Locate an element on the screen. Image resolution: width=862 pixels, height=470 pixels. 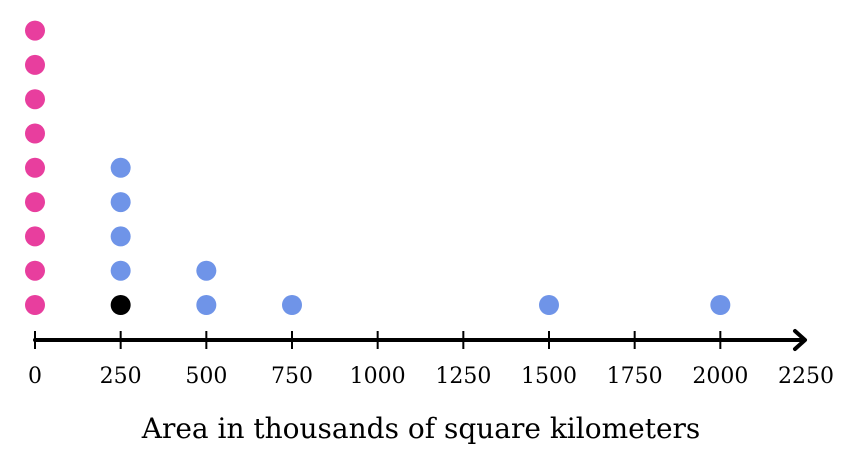
x-tick-label-1750: 1750 is located at coordinates (635, 376).